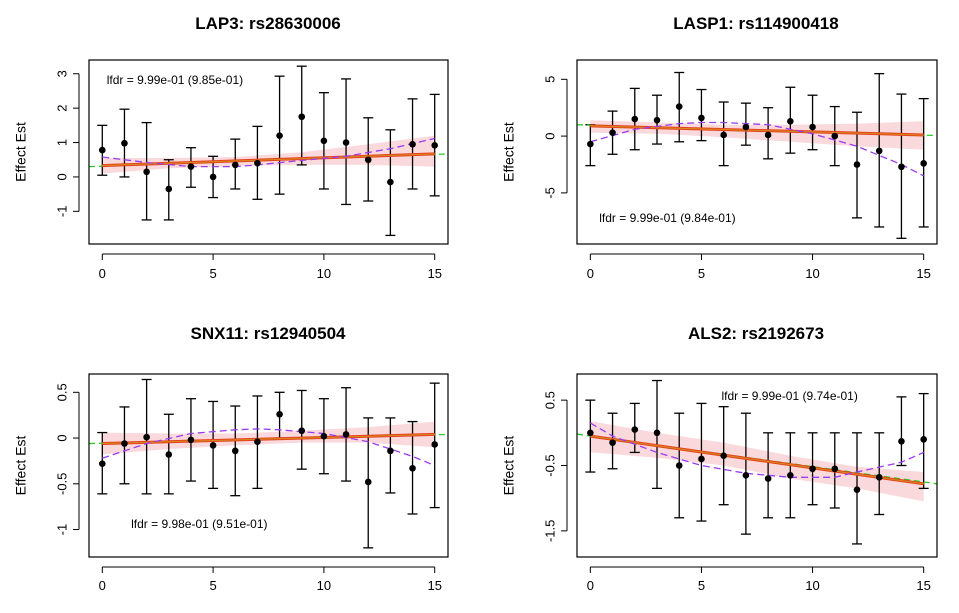 This screenshot has height=613, width=959. What do you see at coordinates (549, 193) in the screenshot?
I see `y-tick-label: -5` at bounding box center [549, 193].